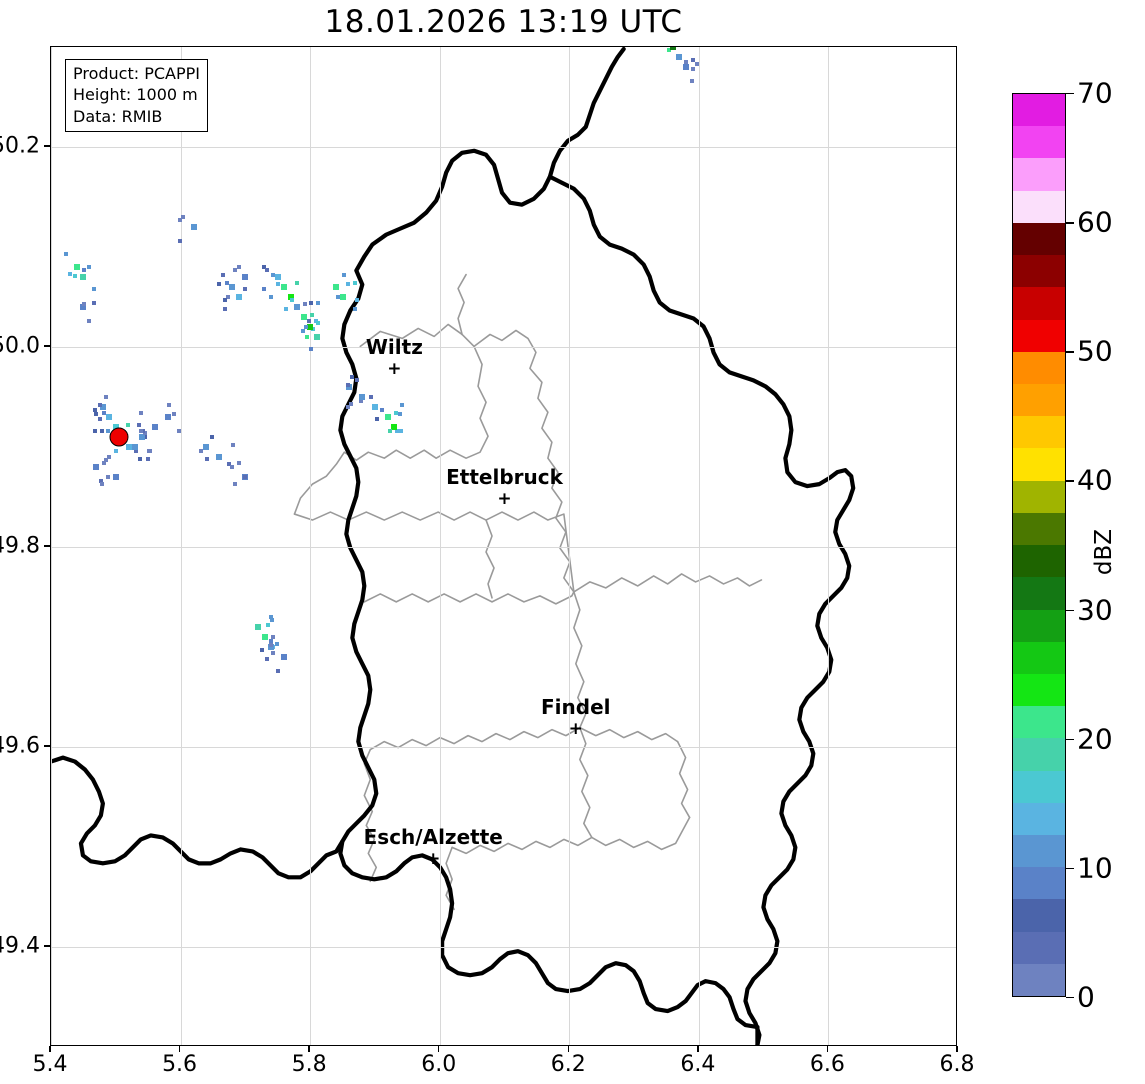 The height and width of the screenshot is (1084, 1145). Describe the element at coordinates (50, 1064) in the screenshot. I see `x-axis-tick-label: 5.4` at that location.